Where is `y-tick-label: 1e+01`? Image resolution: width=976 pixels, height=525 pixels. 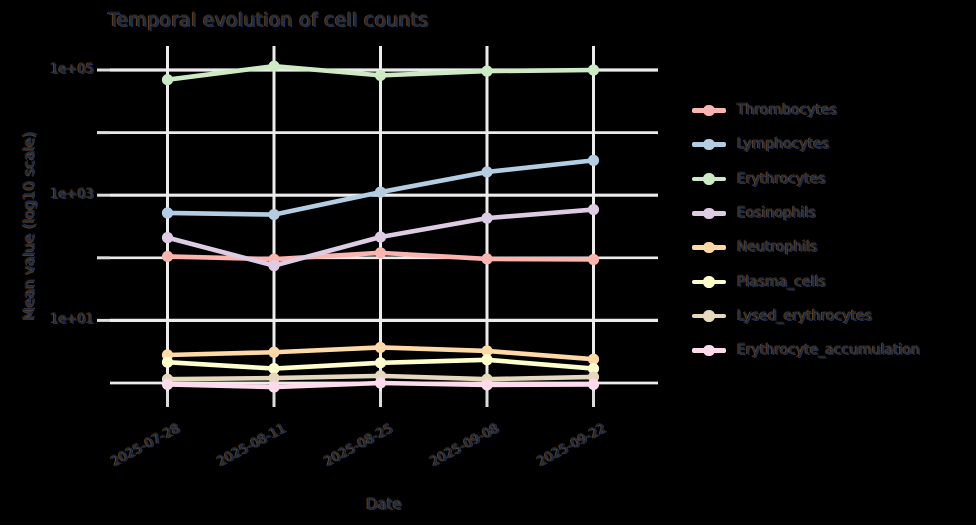
y-tick-label: 1e+01 is located at coordinates (72, 320).